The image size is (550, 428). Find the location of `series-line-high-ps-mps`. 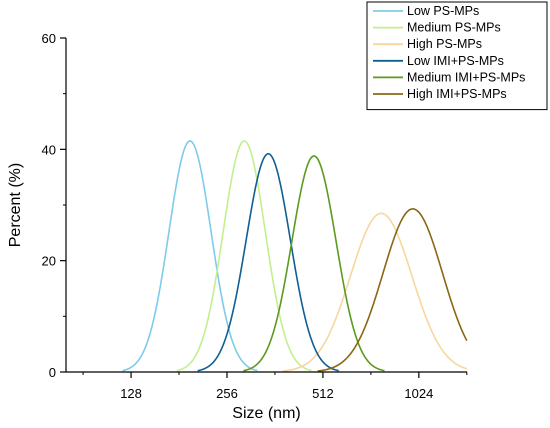

series-line-high-ps-mps is located at coordinates (374, 292).